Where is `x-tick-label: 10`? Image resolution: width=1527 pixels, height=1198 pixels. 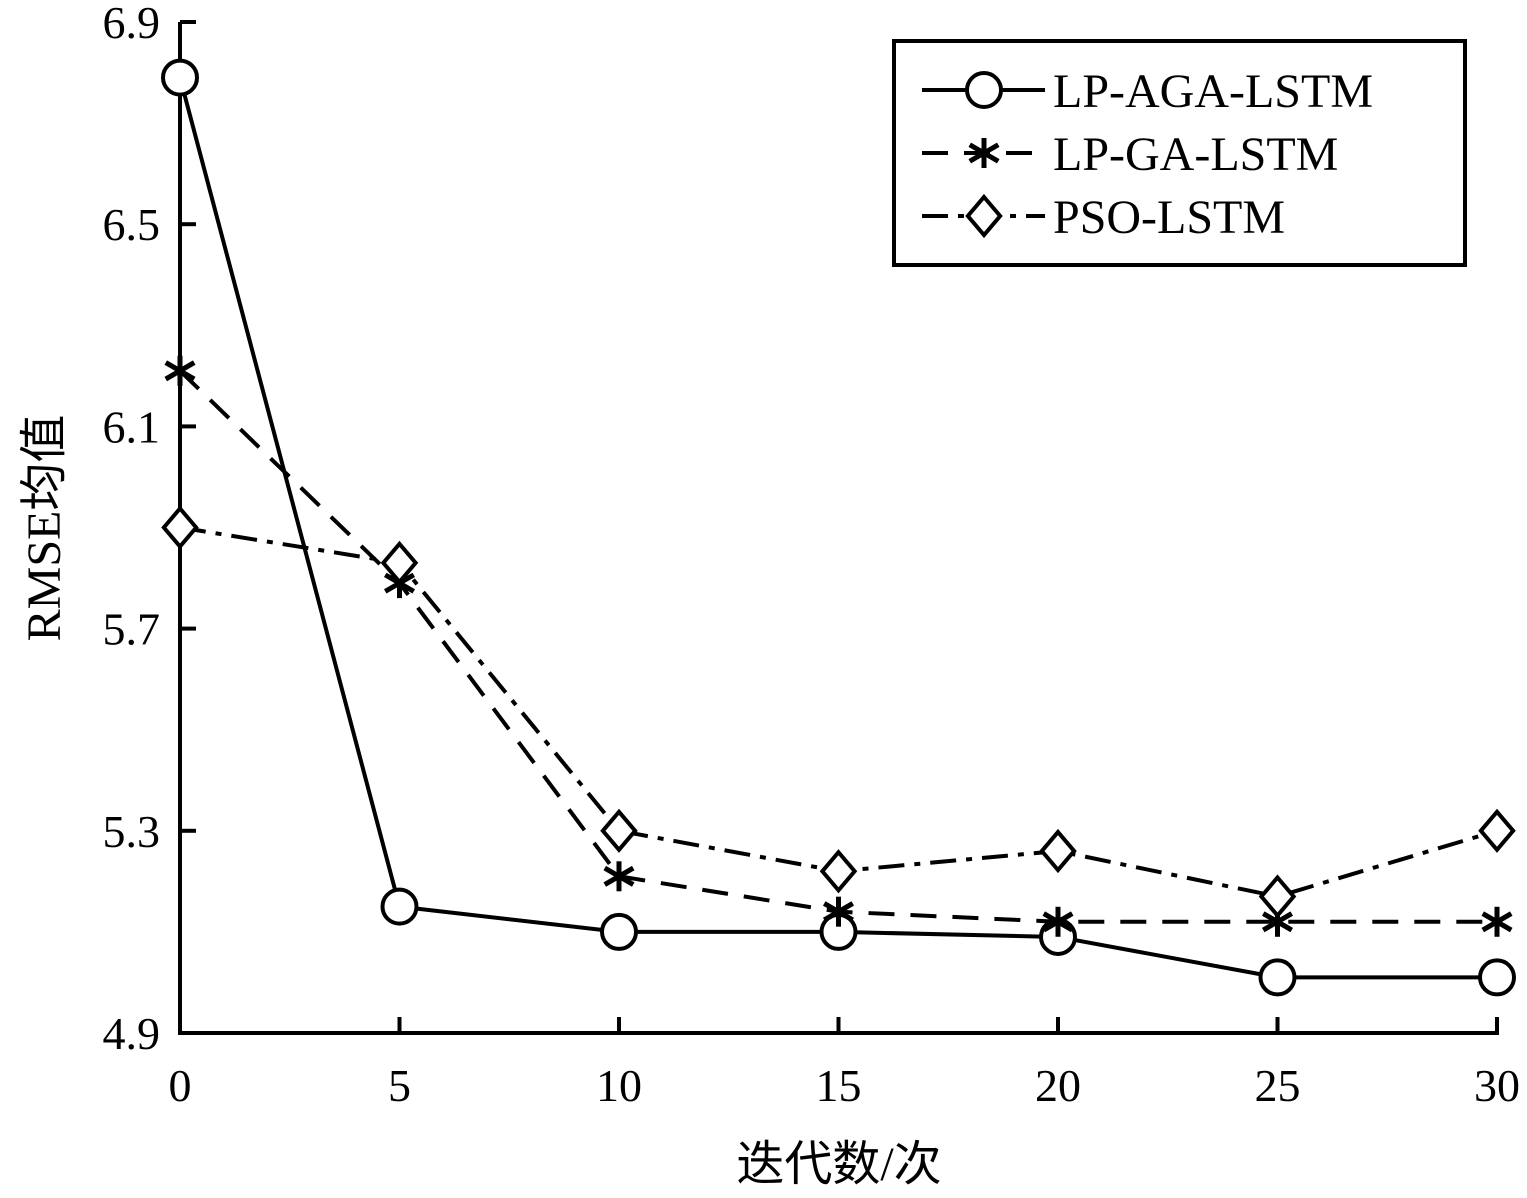
x-tick-label: 10 is located at coordinates (619, 1085).